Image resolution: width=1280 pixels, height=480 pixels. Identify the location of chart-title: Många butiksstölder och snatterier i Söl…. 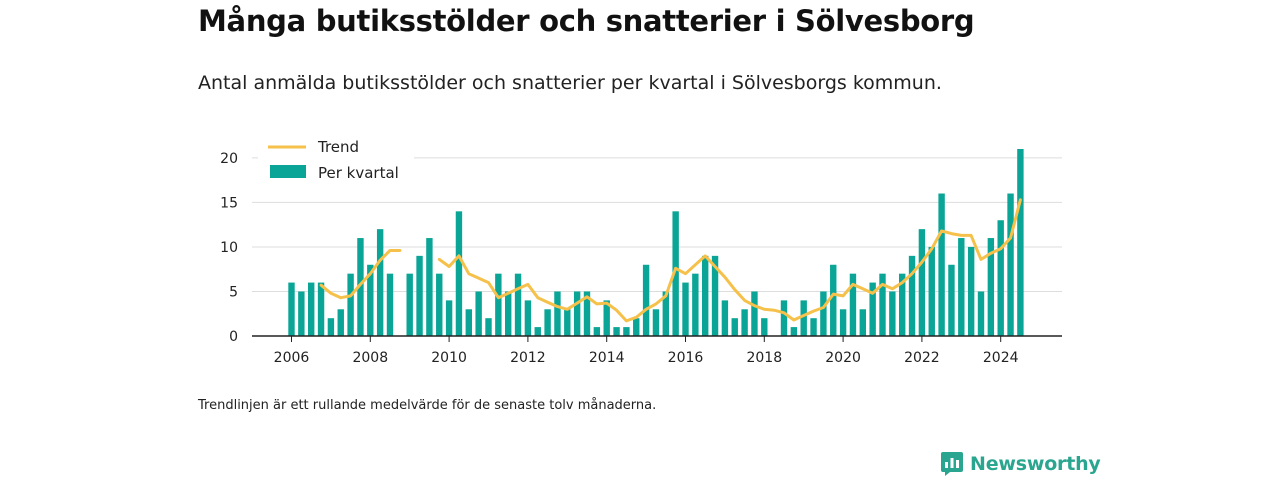
(586, 21).